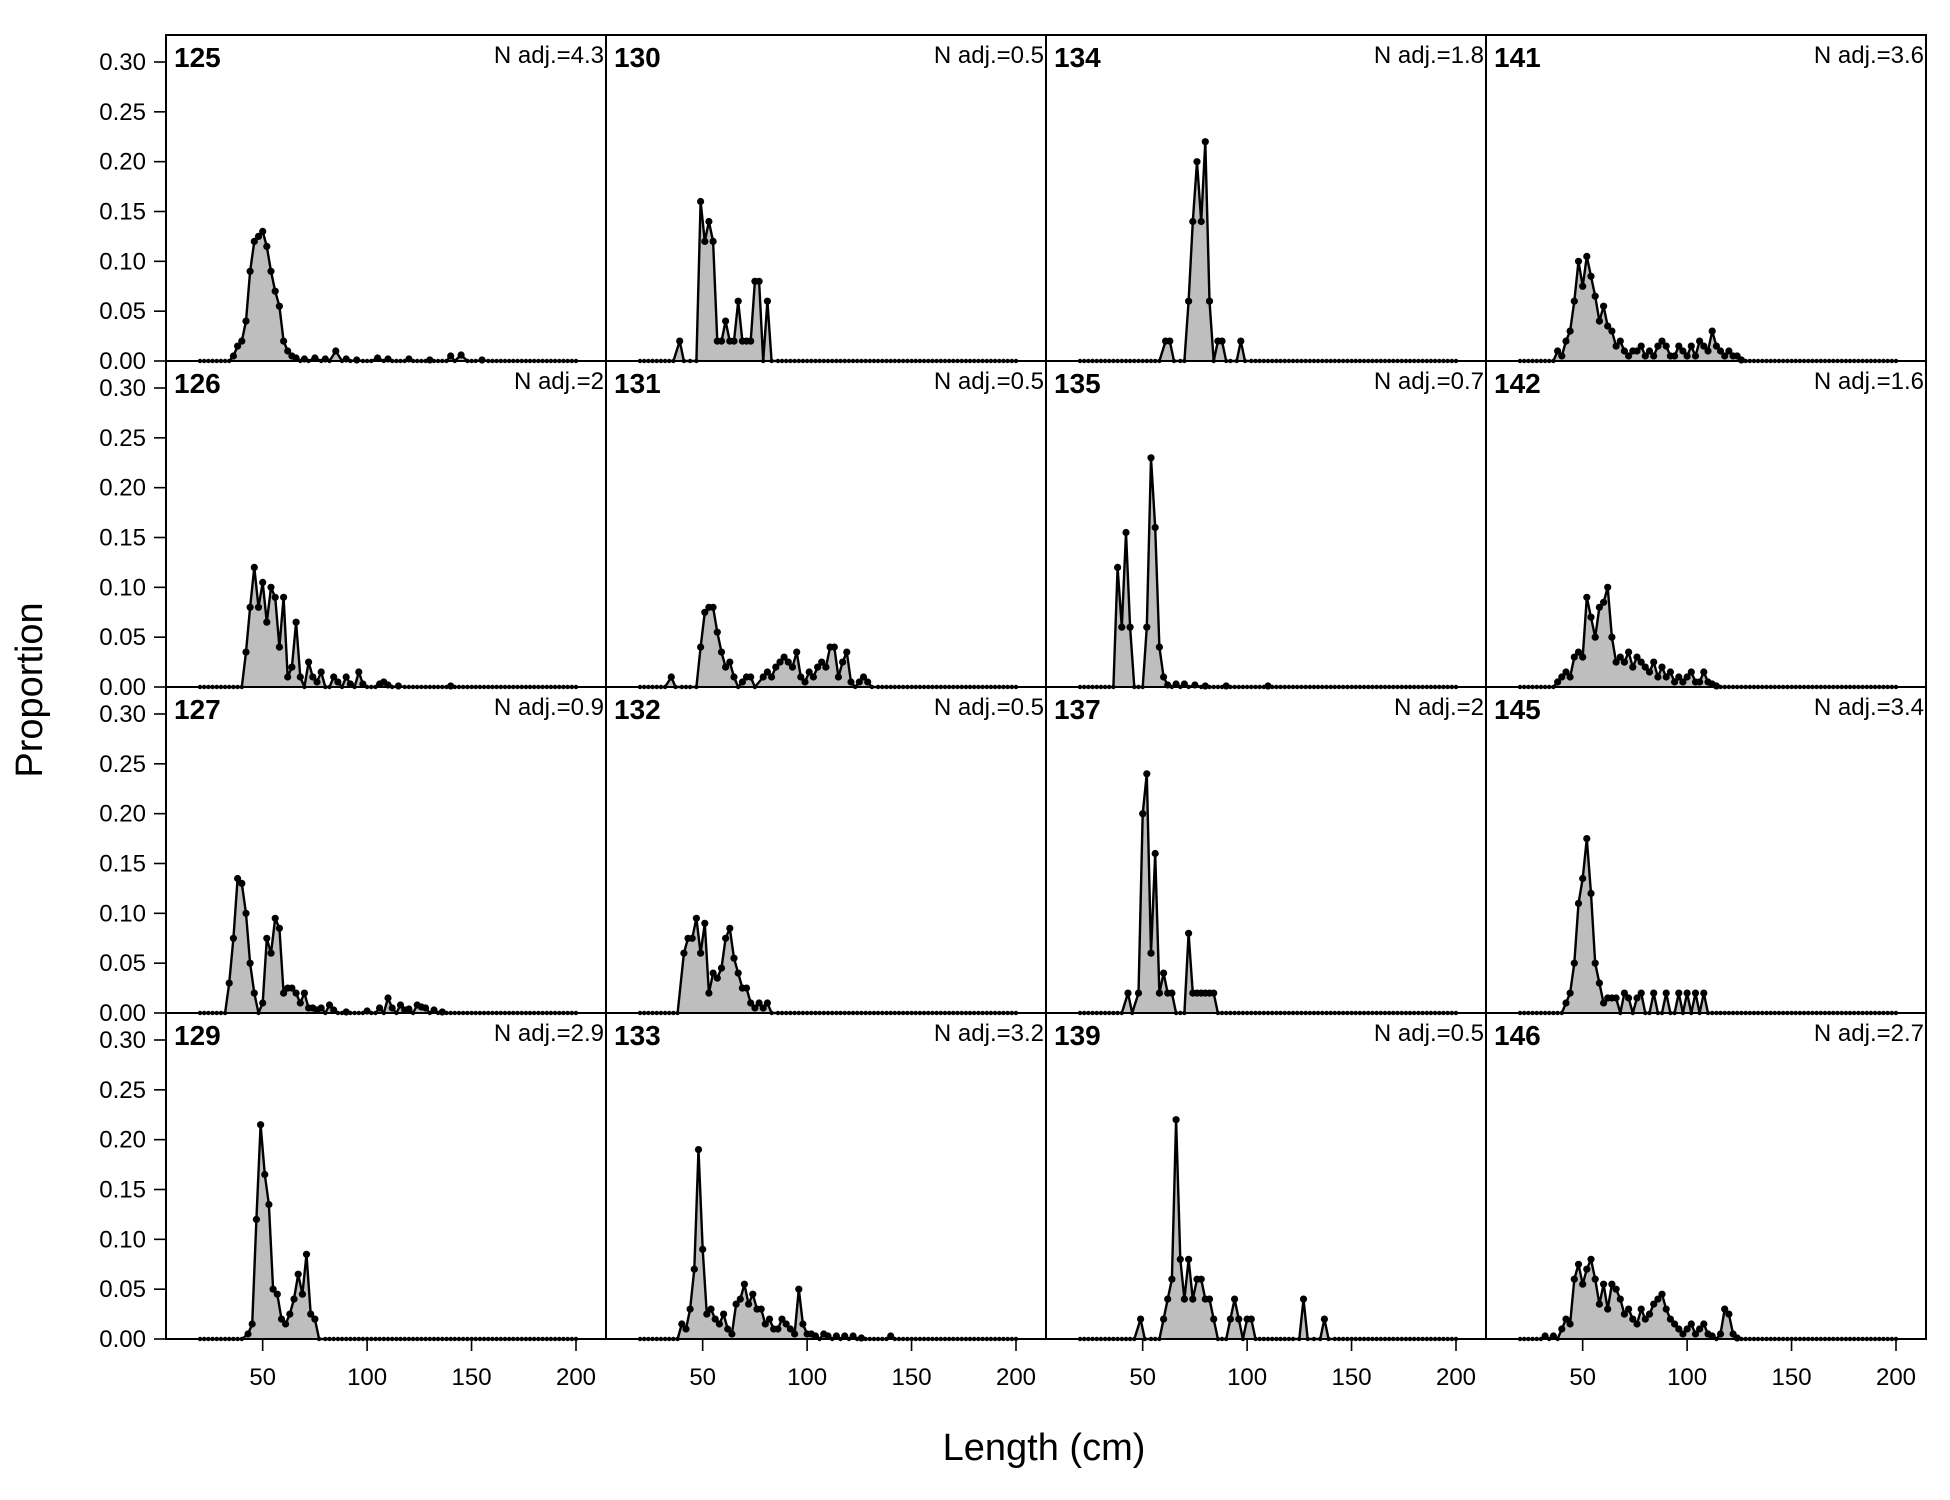 The image size is (1950, 1500). Describe the element at coordinates (122, 1190) in the screenshot. I see `y-tick-label: 0.15` at that location.